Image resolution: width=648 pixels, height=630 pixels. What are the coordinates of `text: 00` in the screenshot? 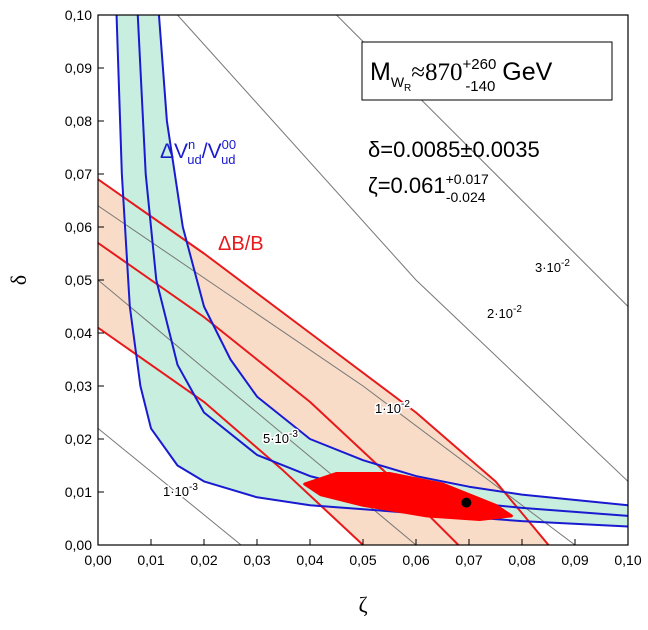 It's located at (229, 144).